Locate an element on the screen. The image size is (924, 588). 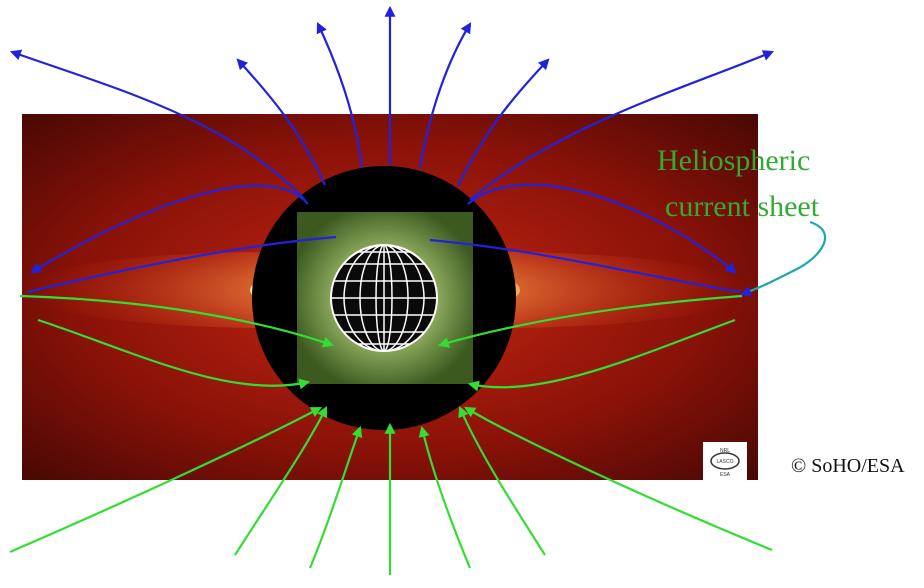
current-sheet-label-line1: Heliospheric is located at coordinates (734, 160).